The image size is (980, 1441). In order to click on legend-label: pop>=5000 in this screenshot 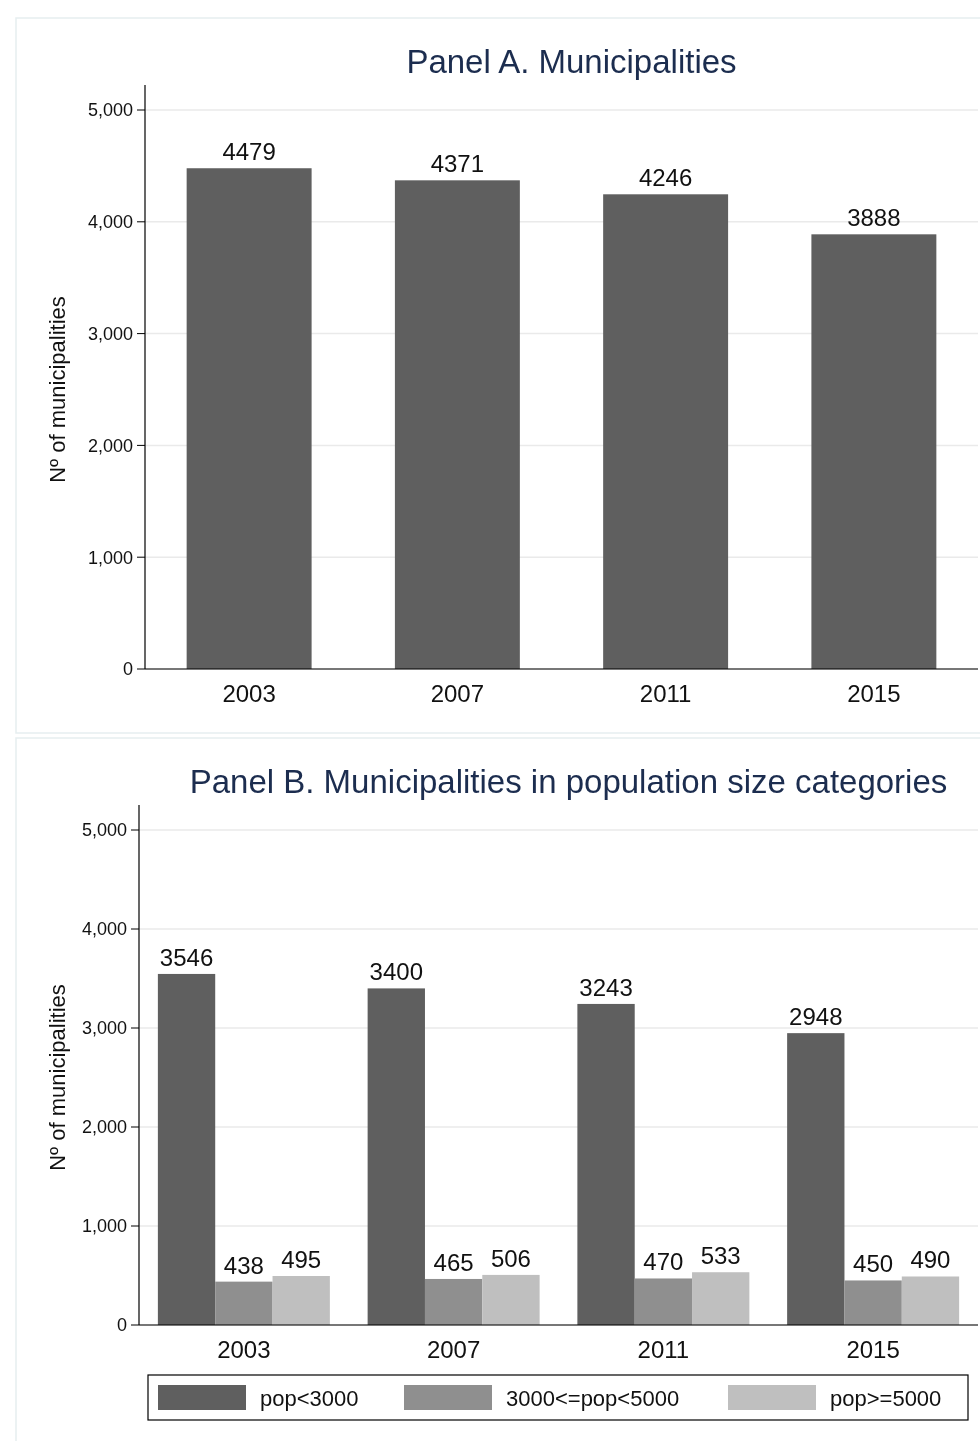, I will do `click(886, 1398)`.